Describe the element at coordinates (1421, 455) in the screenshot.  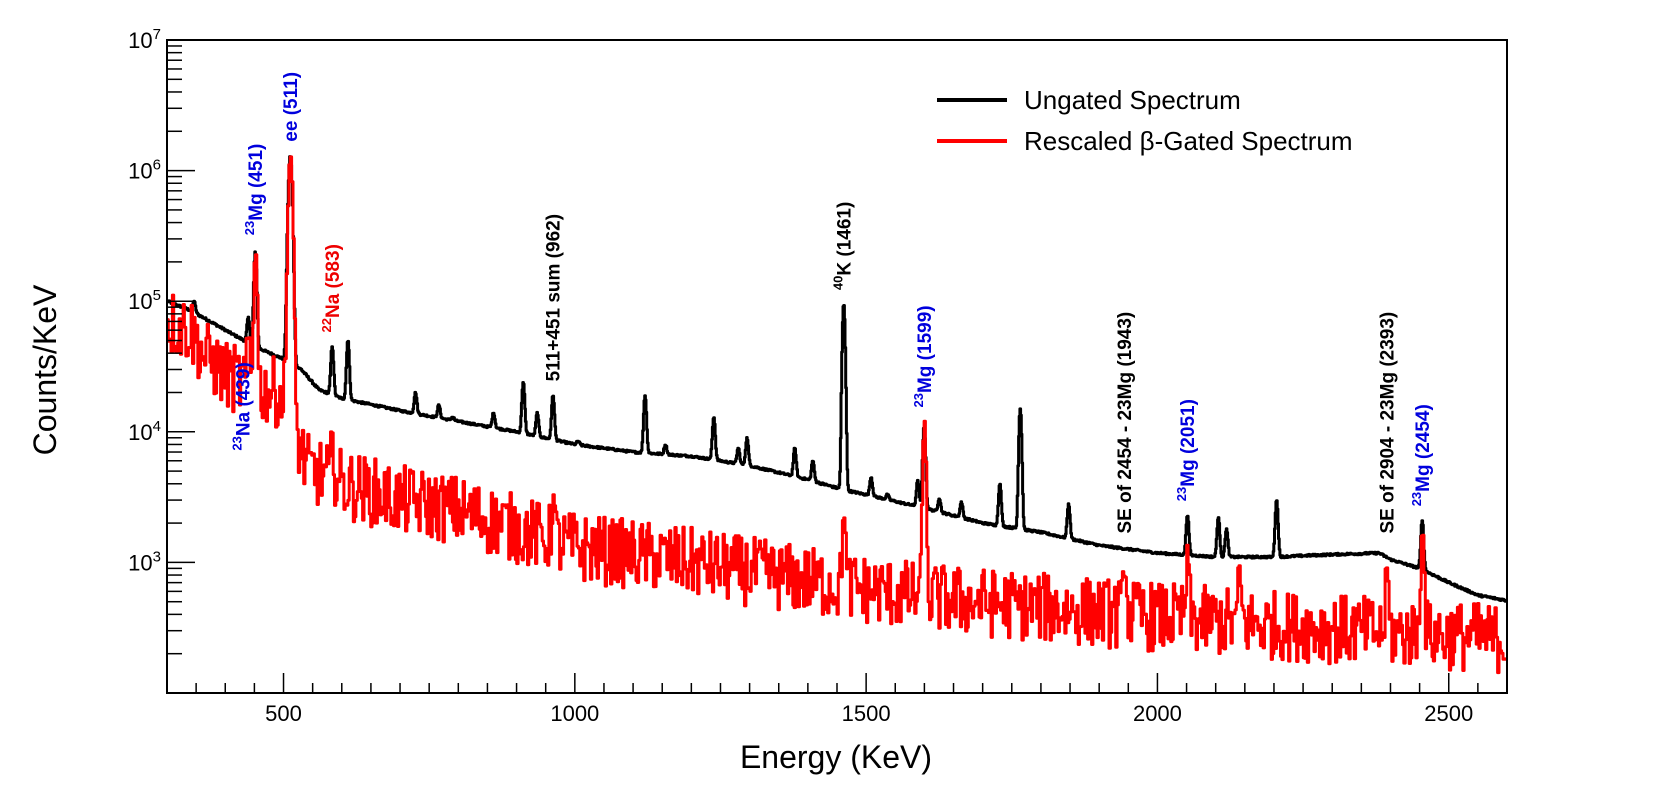
I see `peak-annotation: 23Mg (2454)` at that location.